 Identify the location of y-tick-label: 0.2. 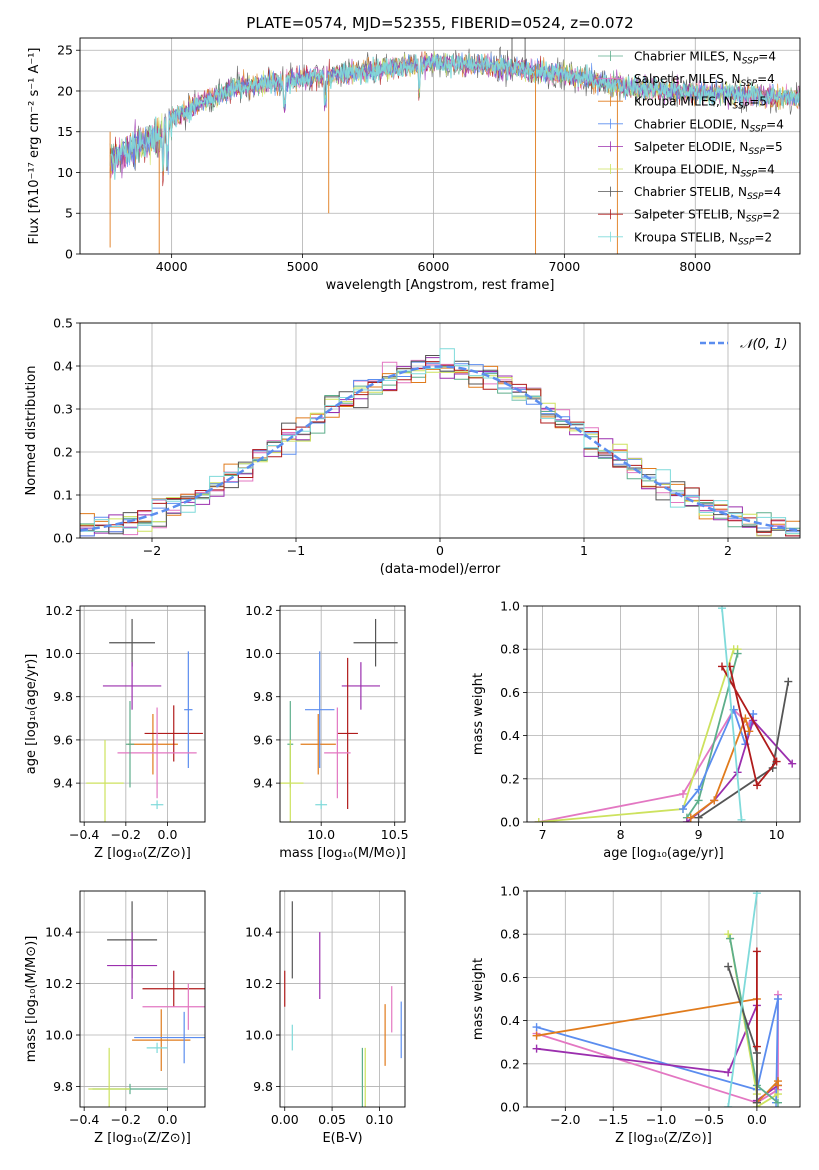
(510, 1063).